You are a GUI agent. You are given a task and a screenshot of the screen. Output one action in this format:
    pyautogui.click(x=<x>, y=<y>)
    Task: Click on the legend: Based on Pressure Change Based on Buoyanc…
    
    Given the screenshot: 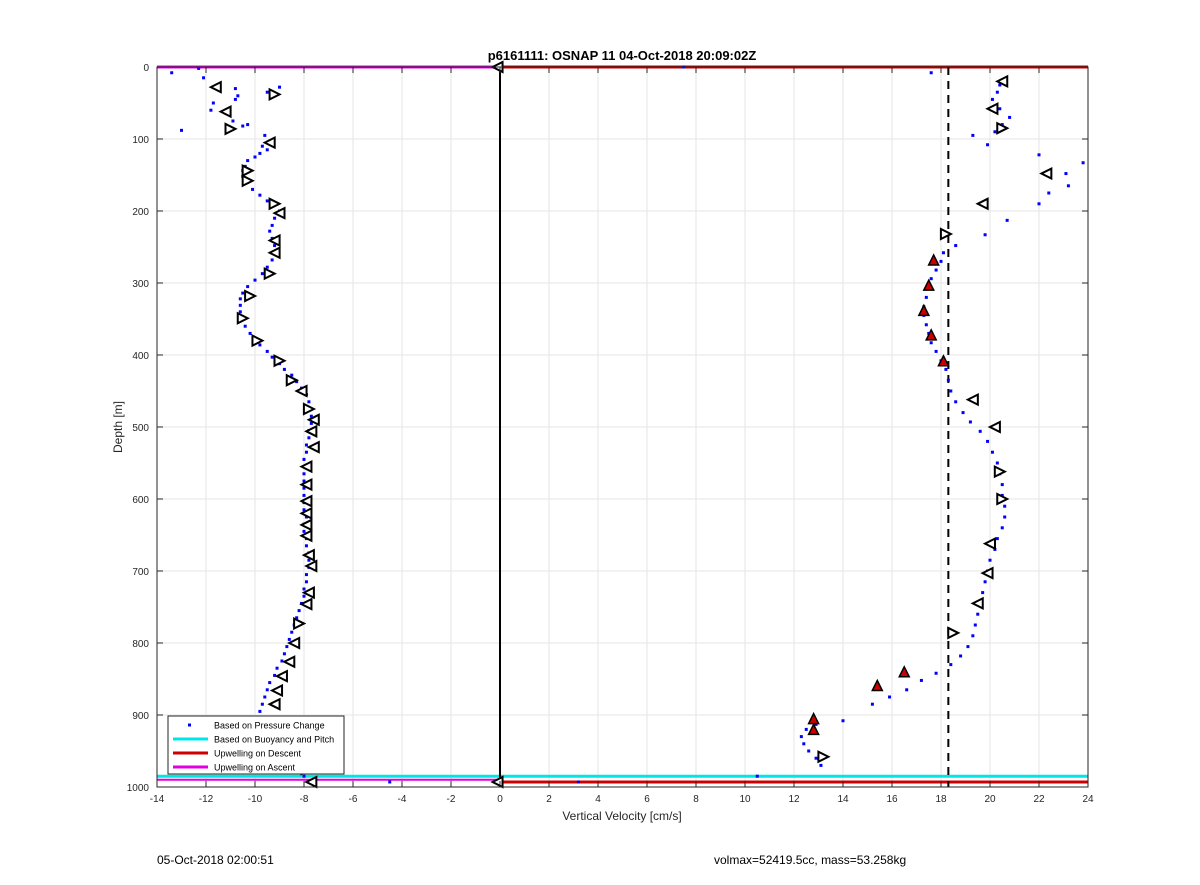 What is the action you would take?
    pyautogui.click(x=256, y=745)
    